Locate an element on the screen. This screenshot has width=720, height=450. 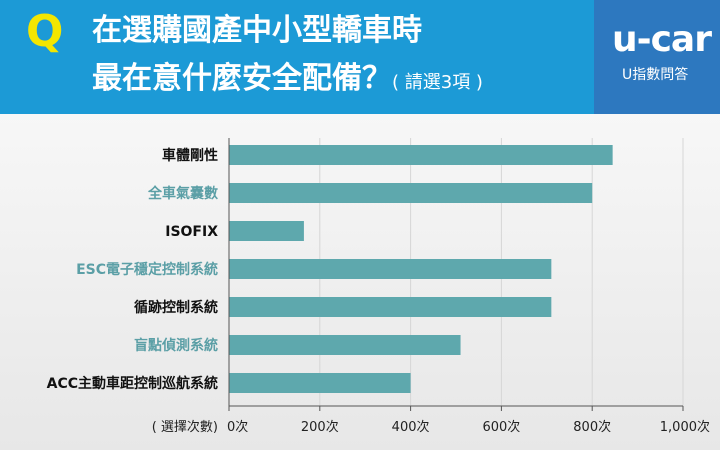
title-line-2-text: 最在意什麼安全配備？ is located at coordinates (242, 78).